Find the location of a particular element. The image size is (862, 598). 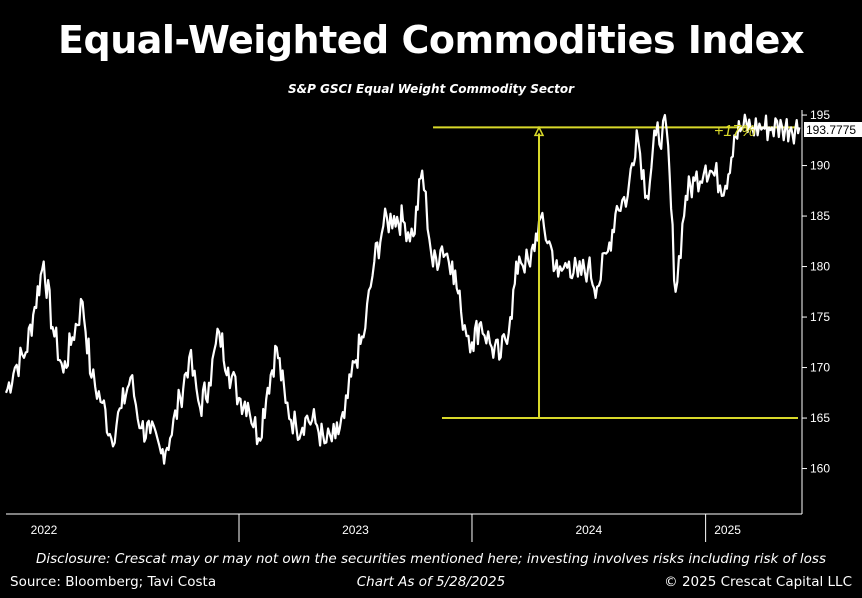

copyright-text: © 2025 Crescat Capital LLC is located at coordinates (758, 582).